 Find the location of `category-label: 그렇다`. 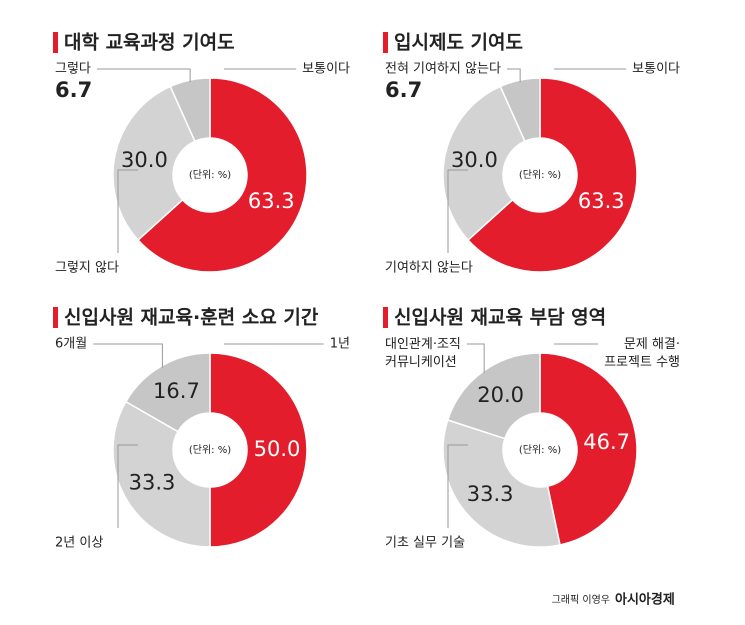

category-label: 그렇다 is located at coordinates (73, 69).